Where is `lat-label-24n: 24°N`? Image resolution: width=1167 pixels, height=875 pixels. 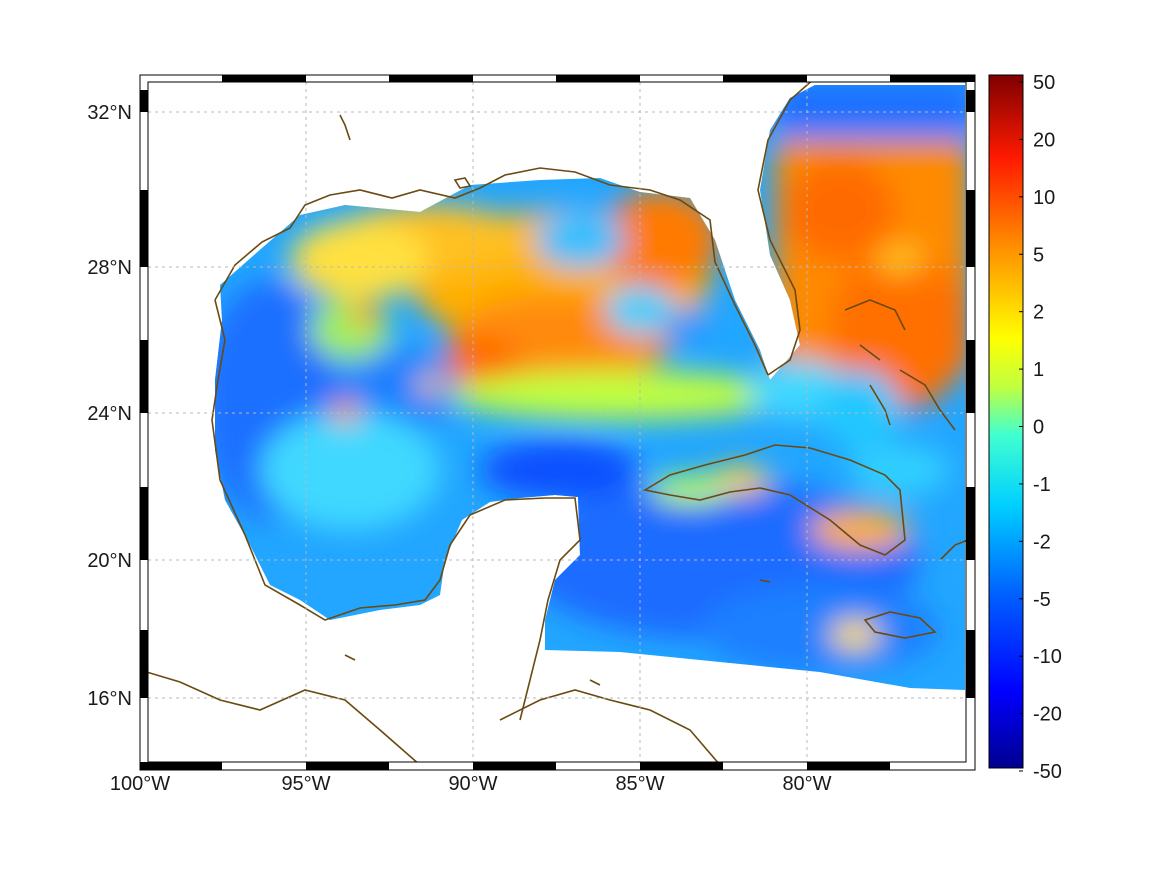 lat-label-24n: 24°N is located at coordinates (109, 414).